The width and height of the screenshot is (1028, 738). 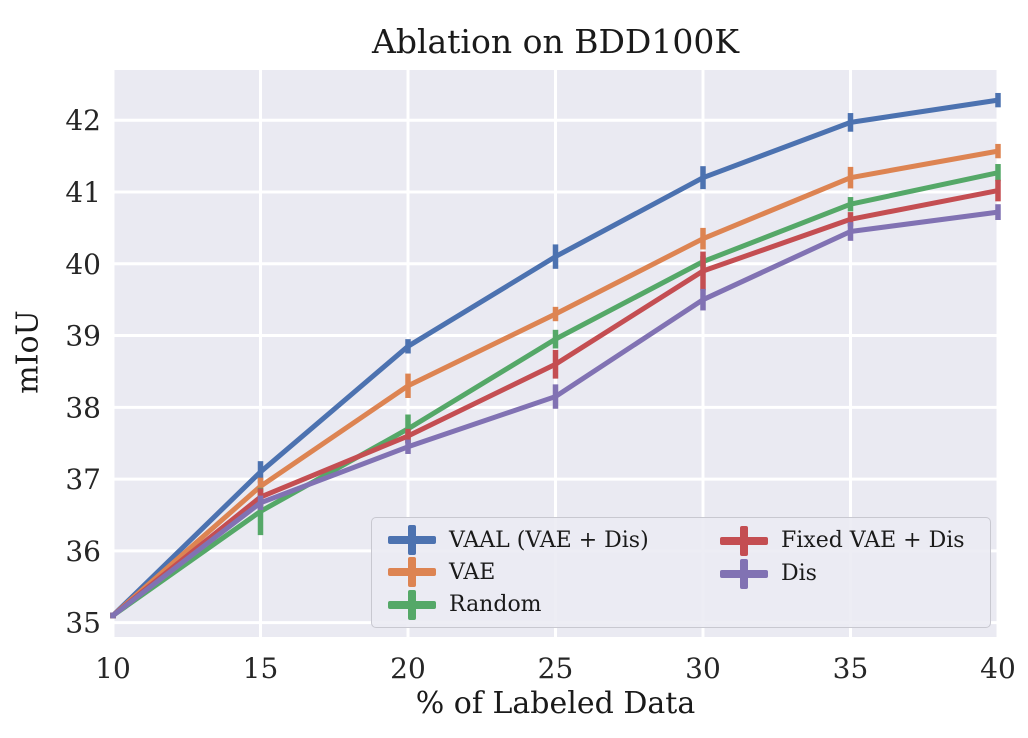 I want to click on x-tick-labels: 10 15 20 25 30 35 40, so click(x=555, y=668).